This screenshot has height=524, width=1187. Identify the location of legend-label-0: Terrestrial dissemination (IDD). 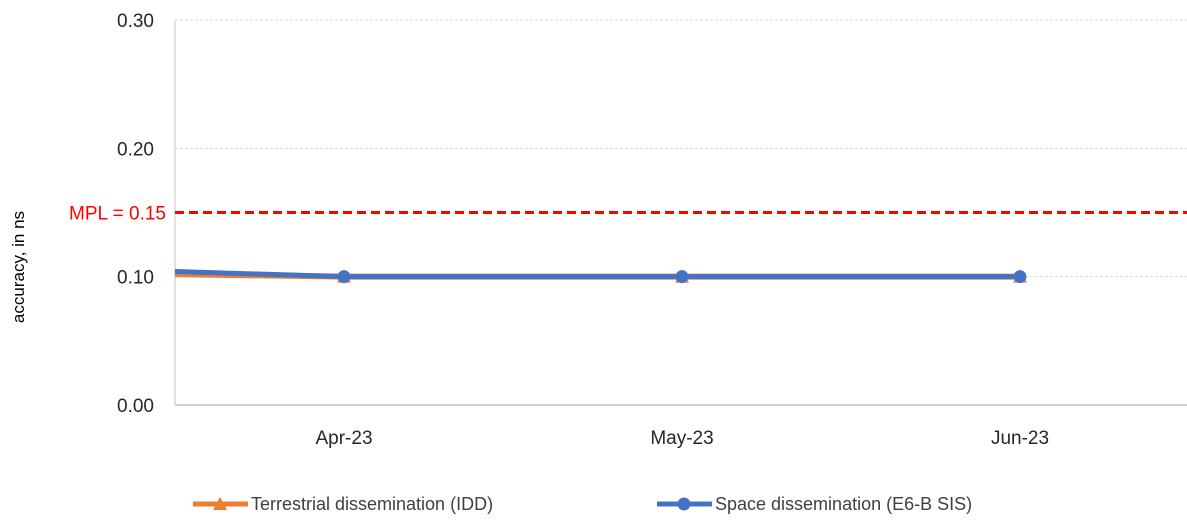
(372, 504).